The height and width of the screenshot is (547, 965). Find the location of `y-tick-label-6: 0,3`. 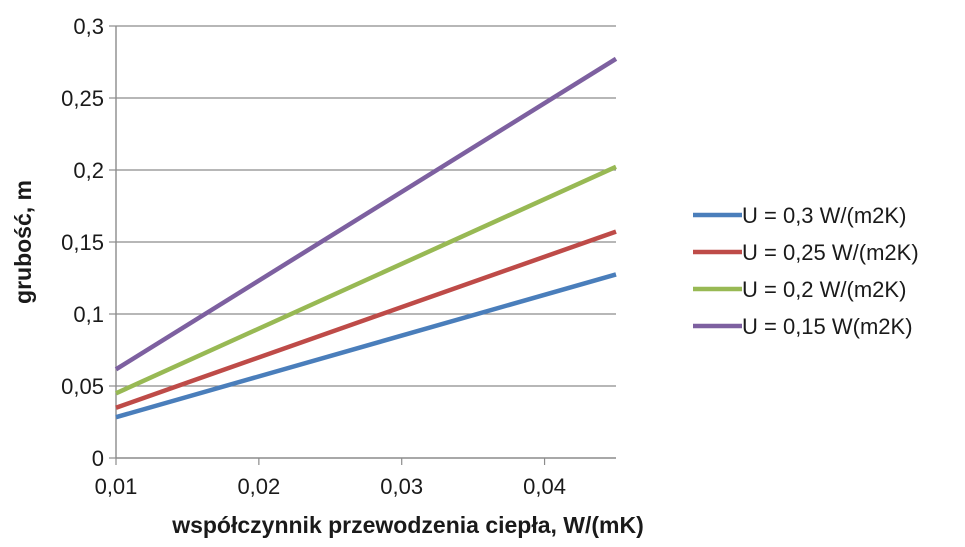

y-tick-label-6: 0,3 is located at coordinates (88, 26).